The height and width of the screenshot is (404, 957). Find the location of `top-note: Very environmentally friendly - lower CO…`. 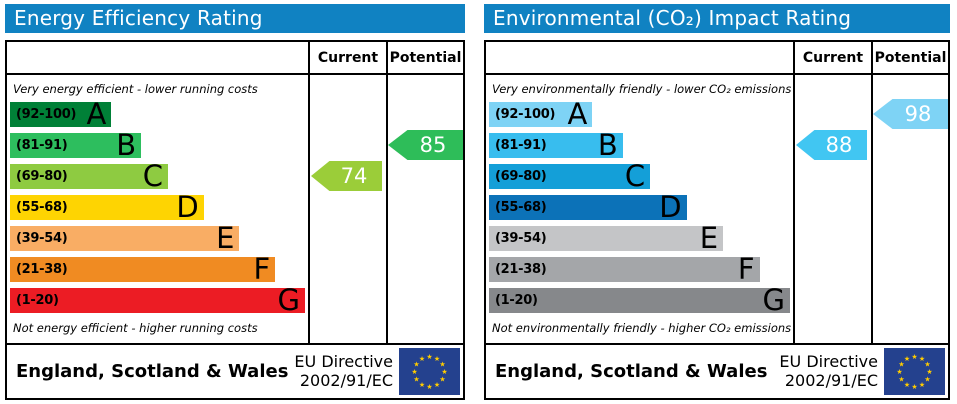

top-note: Very environmentally friendly - lower CO… is located at coordinates (642, 89).